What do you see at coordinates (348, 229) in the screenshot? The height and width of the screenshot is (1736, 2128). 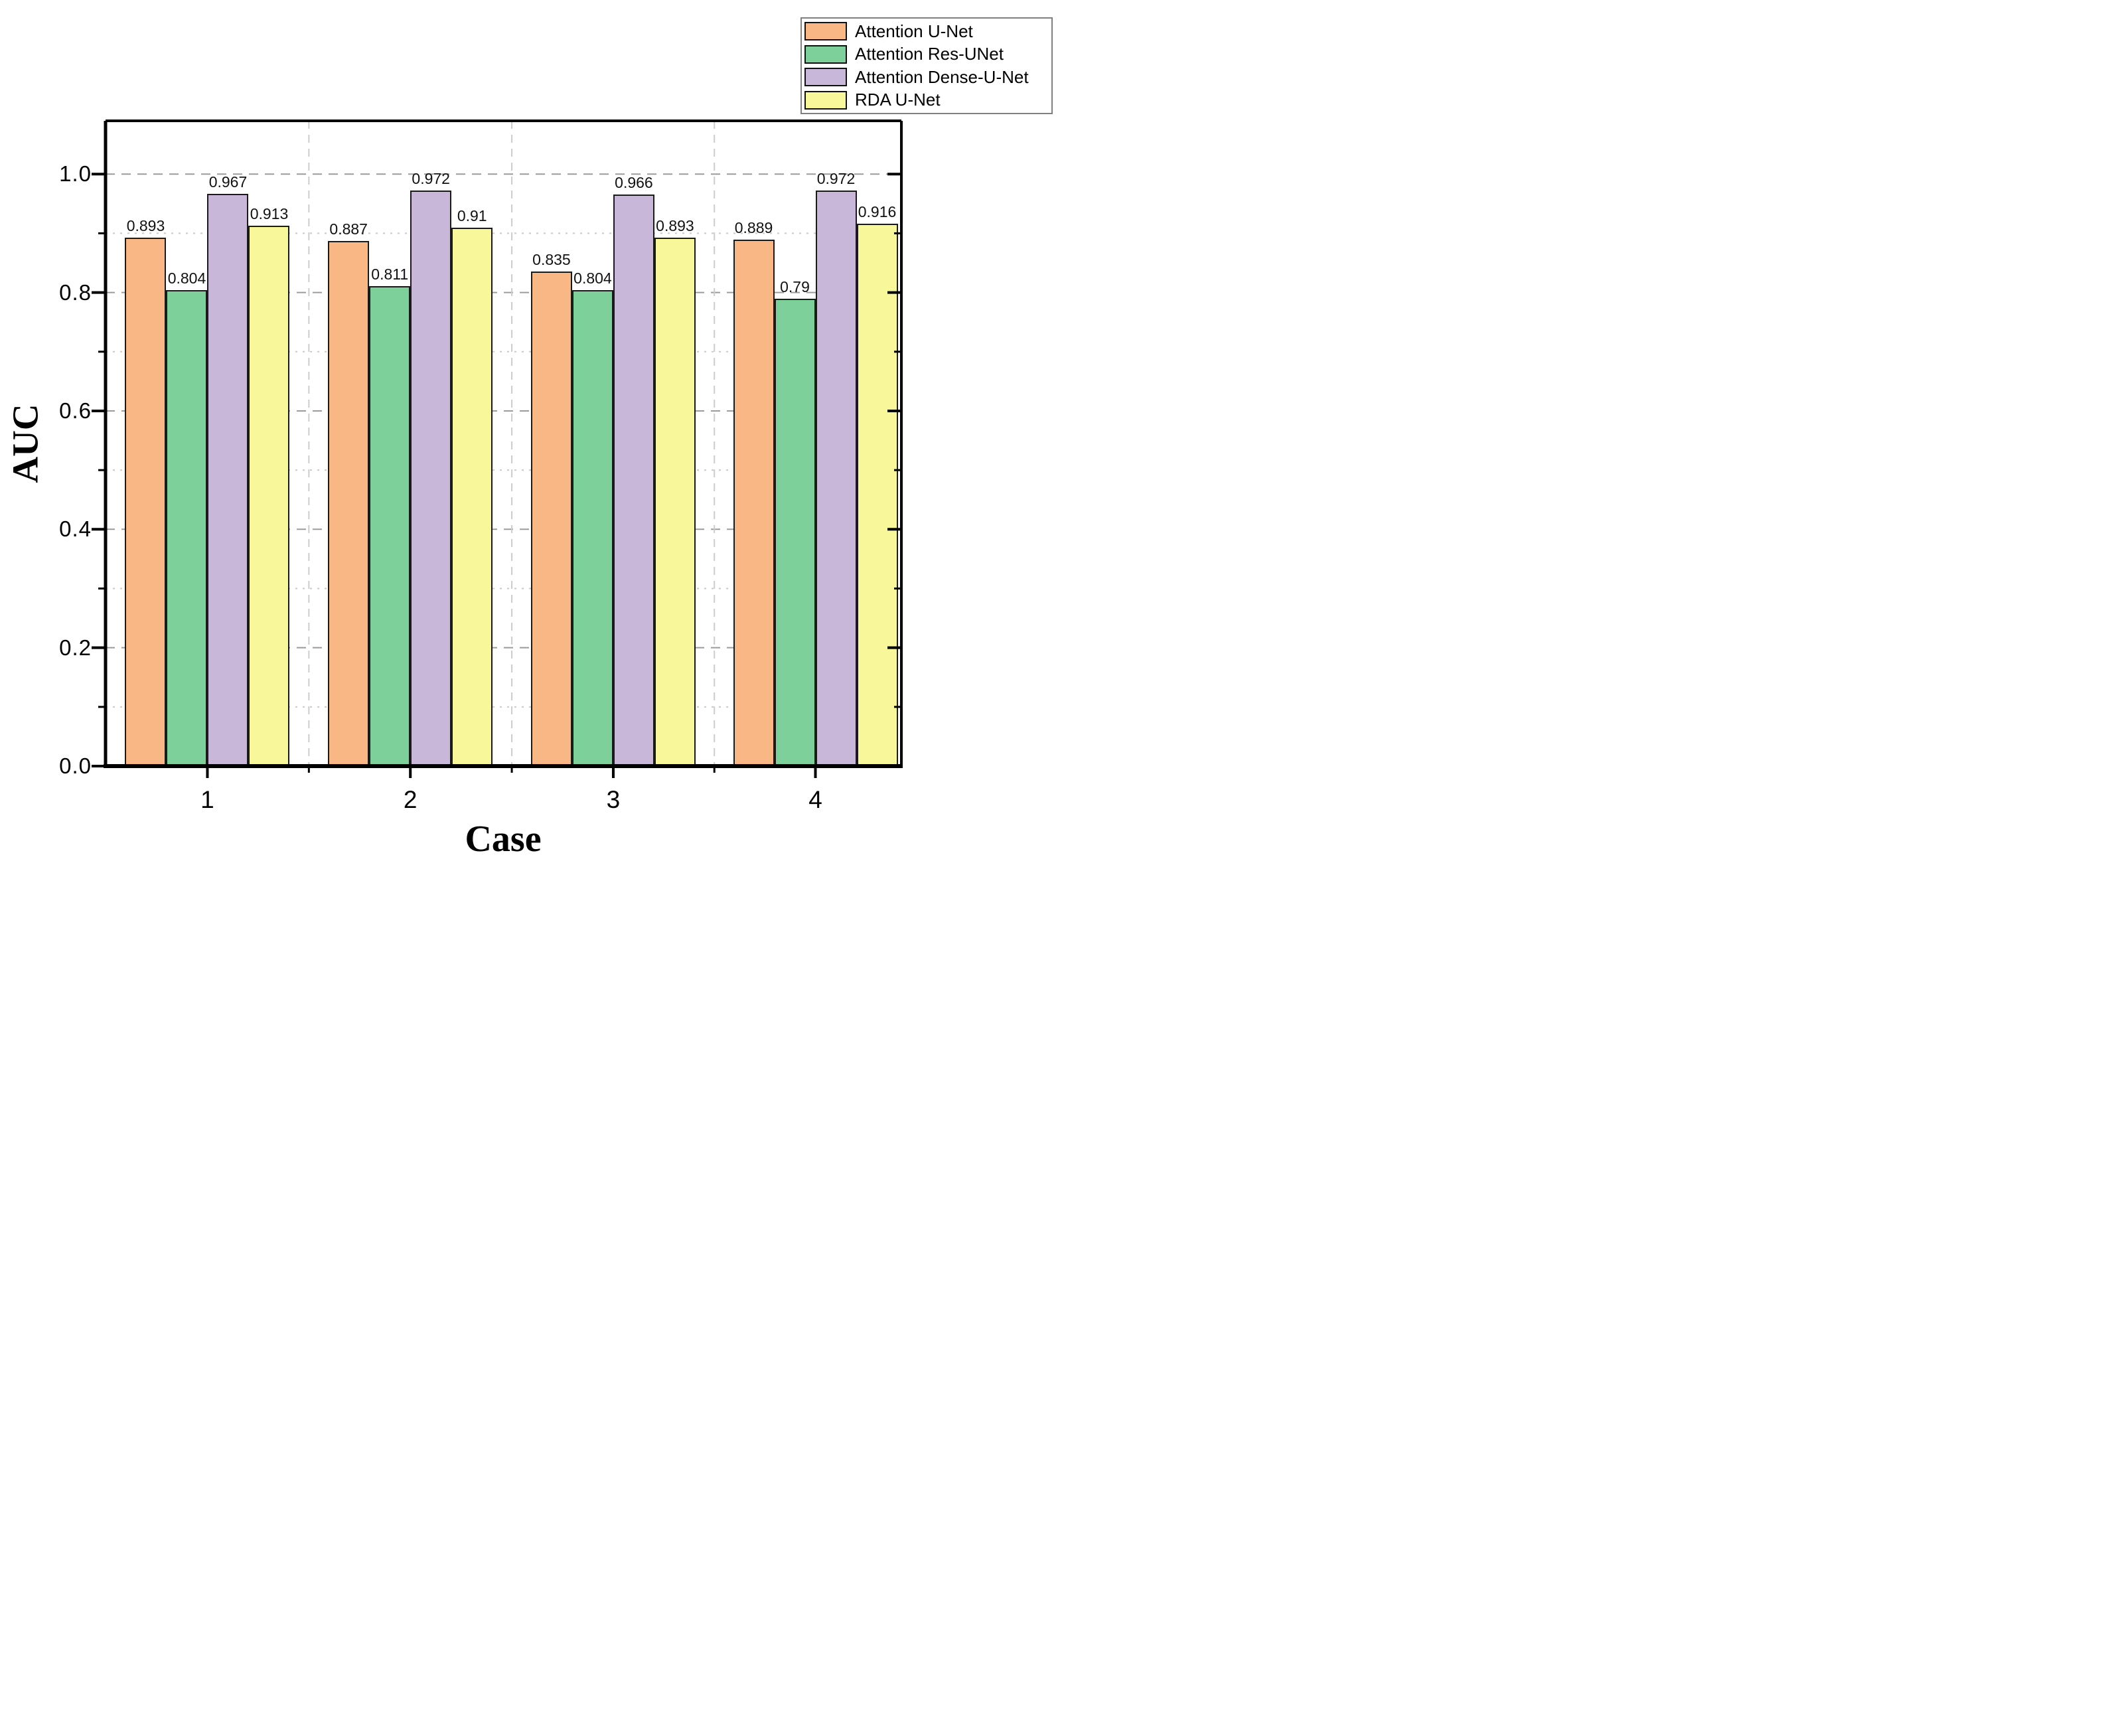 I see `bar-value-label: 0.887` at bounding box center [348, 229].